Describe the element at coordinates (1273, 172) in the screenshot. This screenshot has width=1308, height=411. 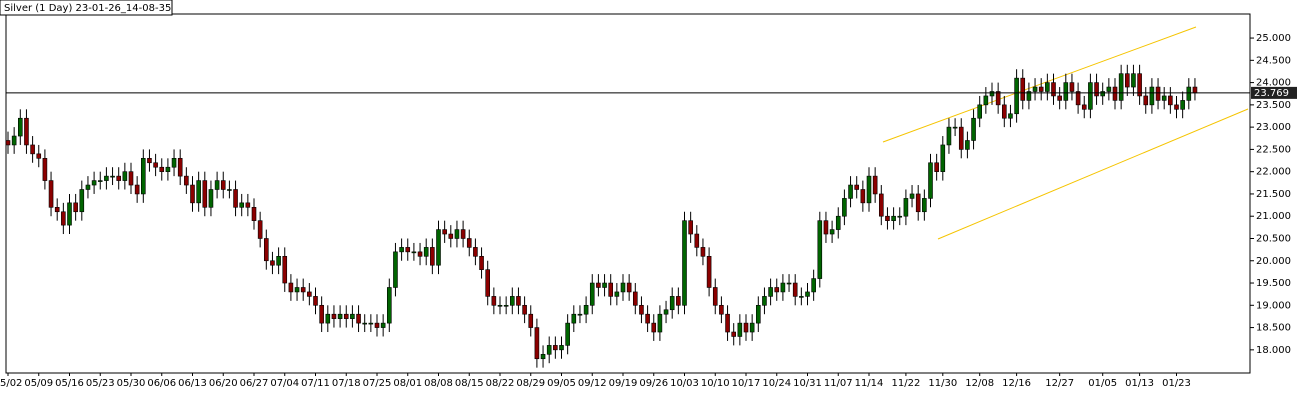
I see `y-tick-label: 22.000` at that location.